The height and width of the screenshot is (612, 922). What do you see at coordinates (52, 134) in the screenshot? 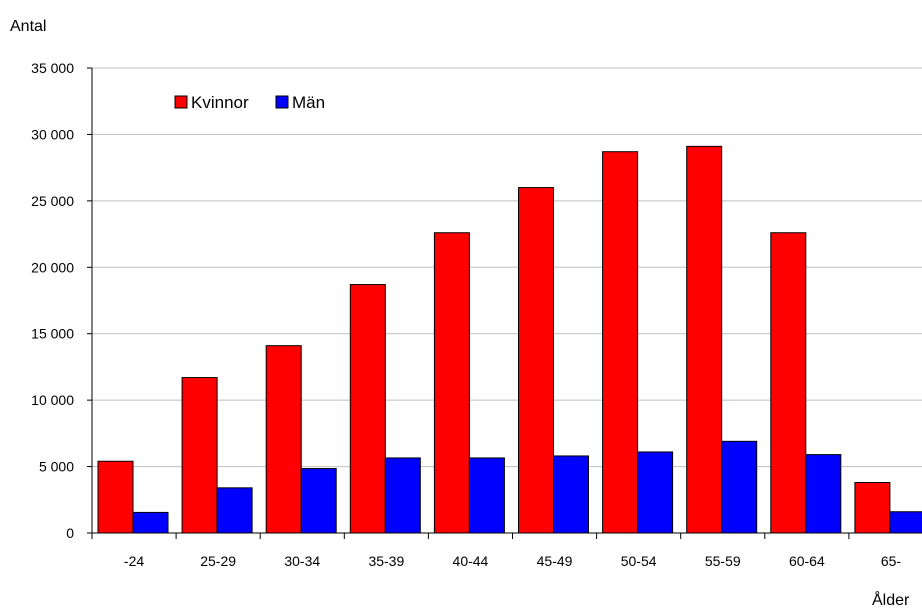
I see `y-tick-label: 30 000` at bounding box center [52, 134].